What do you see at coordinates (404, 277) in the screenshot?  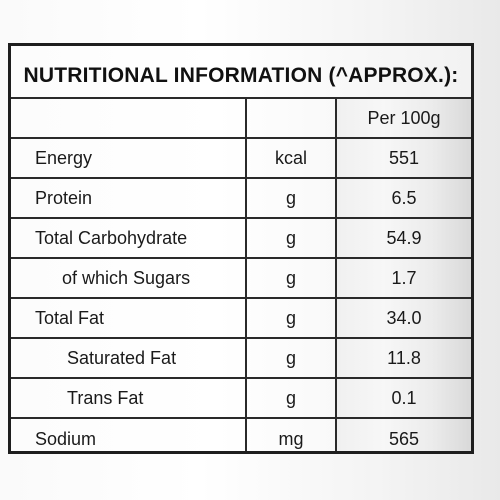 I see `nutrient-value: 1.7` at bounding box center [404, 277].